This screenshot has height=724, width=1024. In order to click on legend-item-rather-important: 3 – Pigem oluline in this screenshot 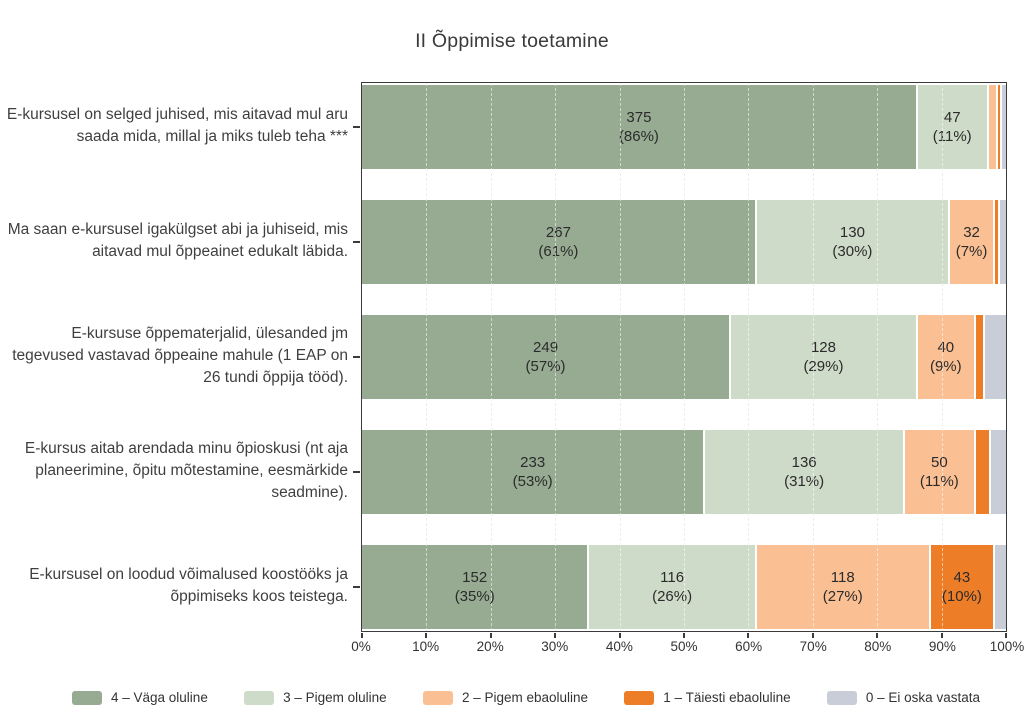, I will do `click(315, 697)`.